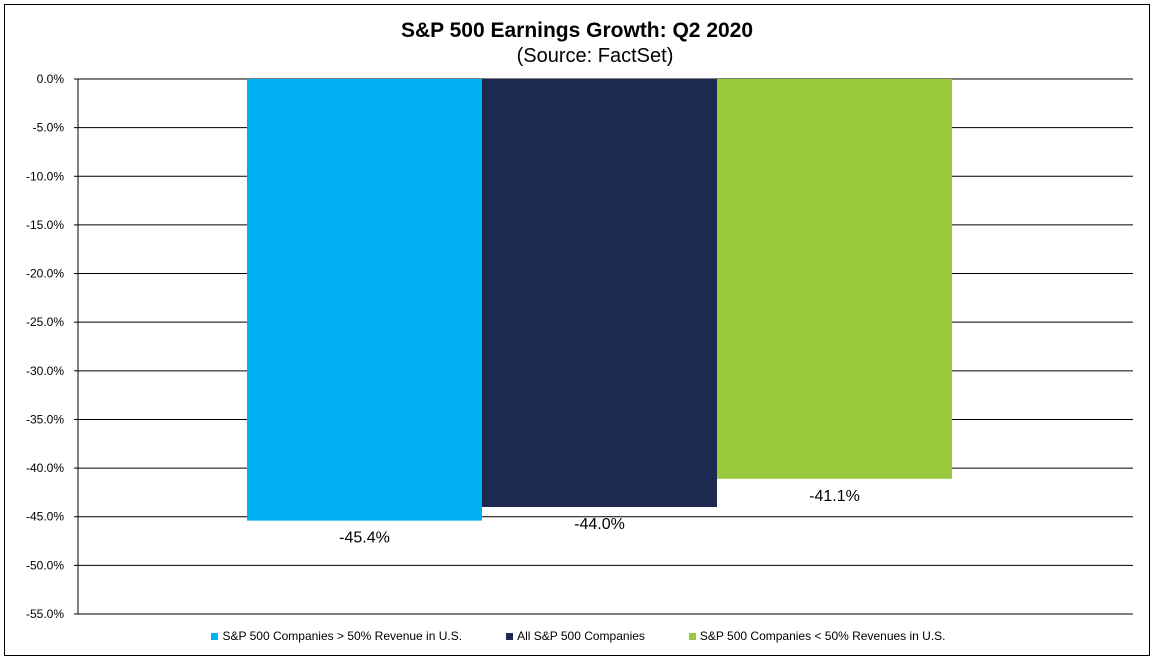 Image resolution: width=1157 pixels, height=662 pixels. What do you see at coordinates (342, 636) in the screenshot?
I see `legend-label: S&P 500 Companies > 50% Revenue in U.S.` at bounding box center [342, 636].